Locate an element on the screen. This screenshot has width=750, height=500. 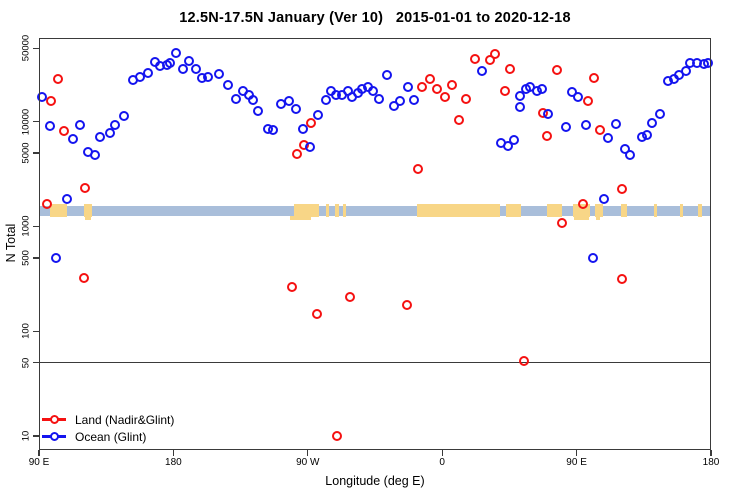
legend-item-ocean: Ocean (Glint) is located at coordinates (108, 436).